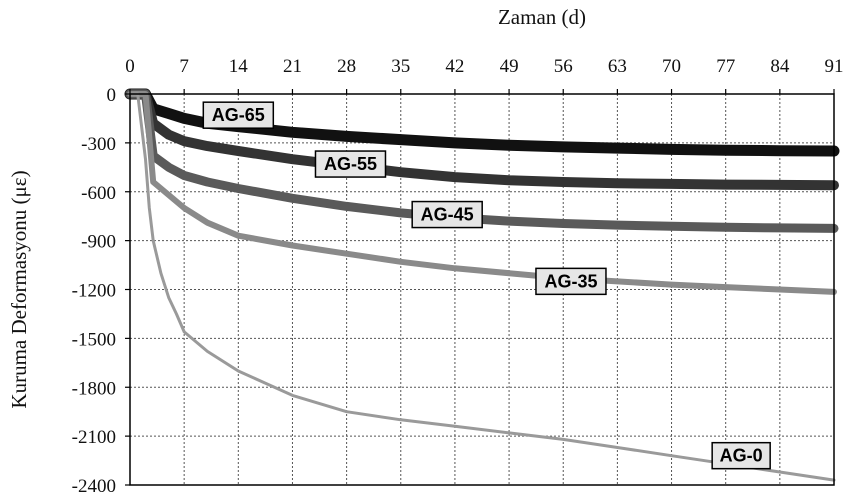 The width and height of the screenshot is (850, 503). Describe the element at coordinates (346, 66) in the screenshot. I see `x-tick-label-4: 28` at that location.